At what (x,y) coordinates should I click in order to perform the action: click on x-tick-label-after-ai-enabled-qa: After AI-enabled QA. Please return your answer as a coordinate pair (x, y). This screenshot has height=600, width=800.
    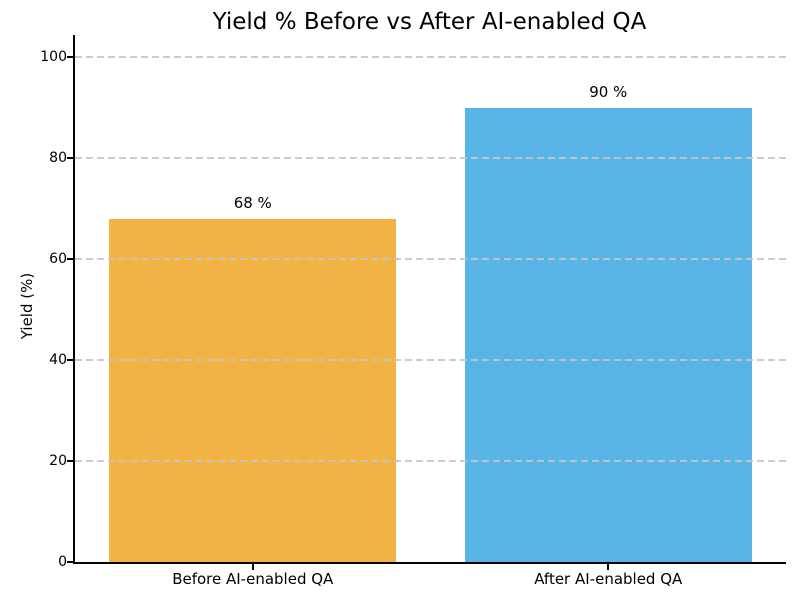
    Looking at the image, I should click on (608, 579).